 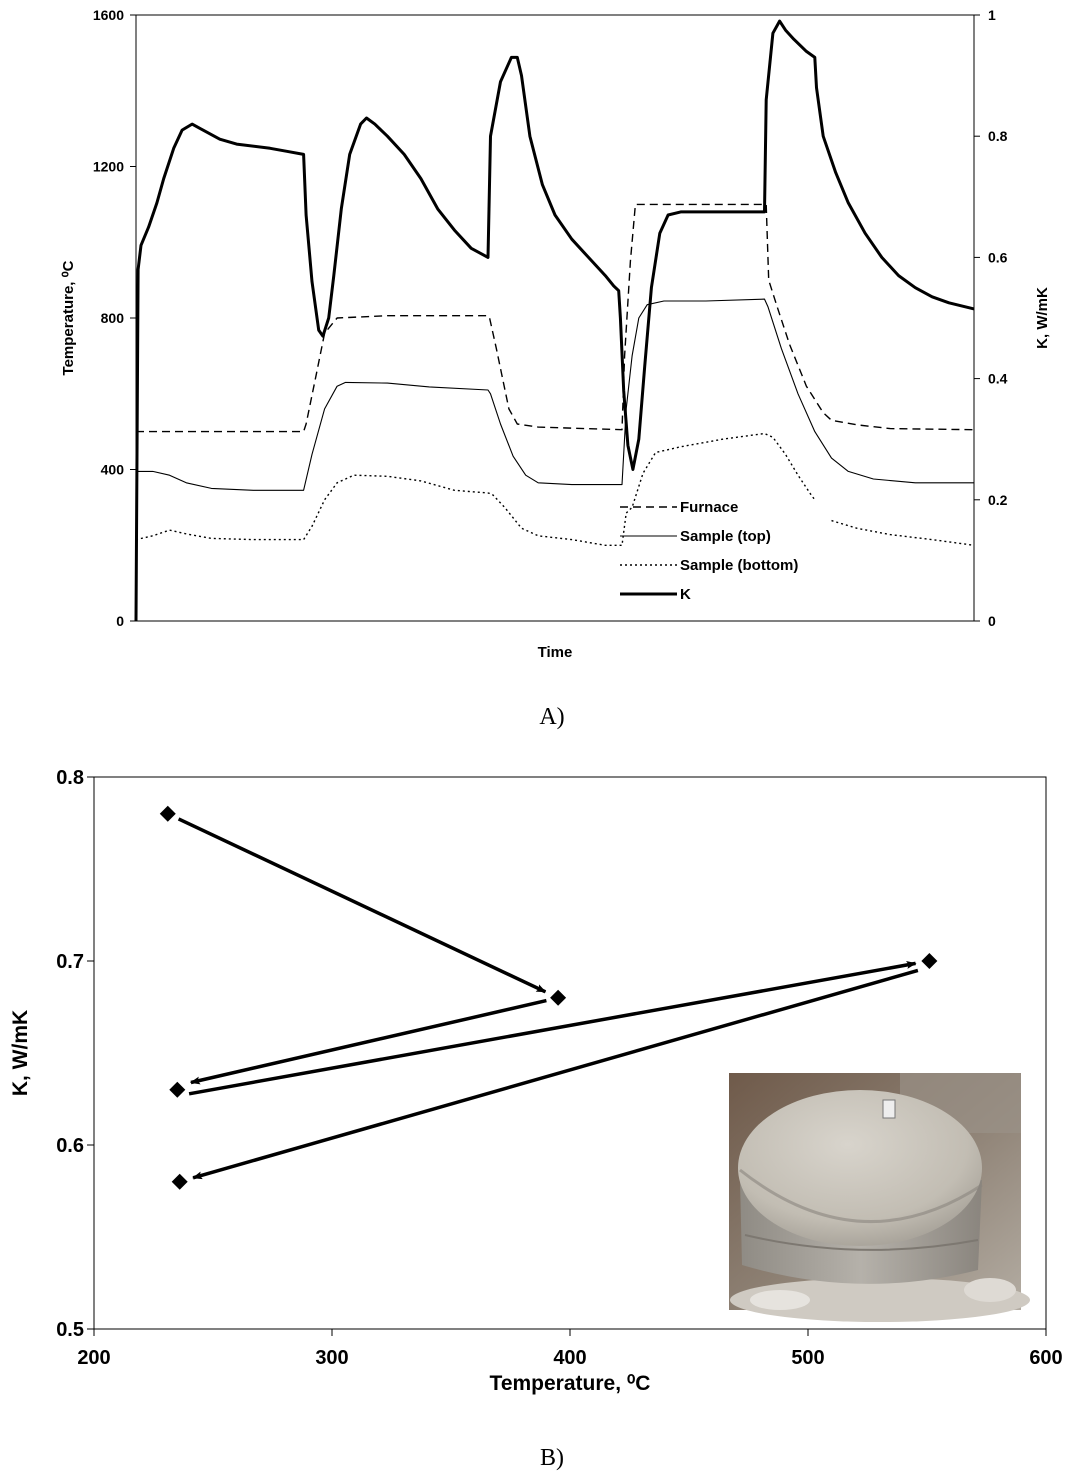 What do you see at coordinates (992, 15) in the screenshot?
I see `chart-a-right-tick-label: 1` at bounding box center [992, 15].